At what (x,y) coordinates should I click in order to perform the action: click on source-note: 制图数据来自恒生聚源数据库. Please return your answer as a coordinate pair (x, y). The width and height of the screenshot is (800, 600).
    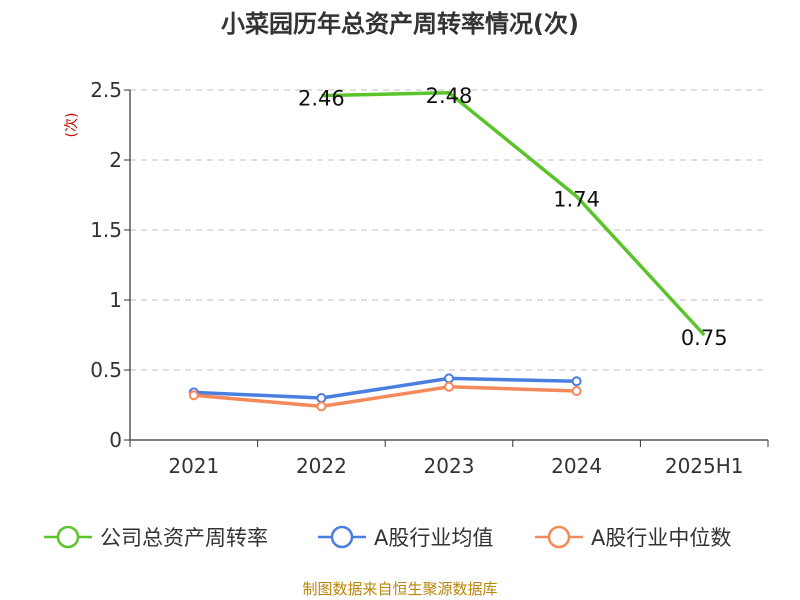
    Looking at the image, I should click on (399, 589).